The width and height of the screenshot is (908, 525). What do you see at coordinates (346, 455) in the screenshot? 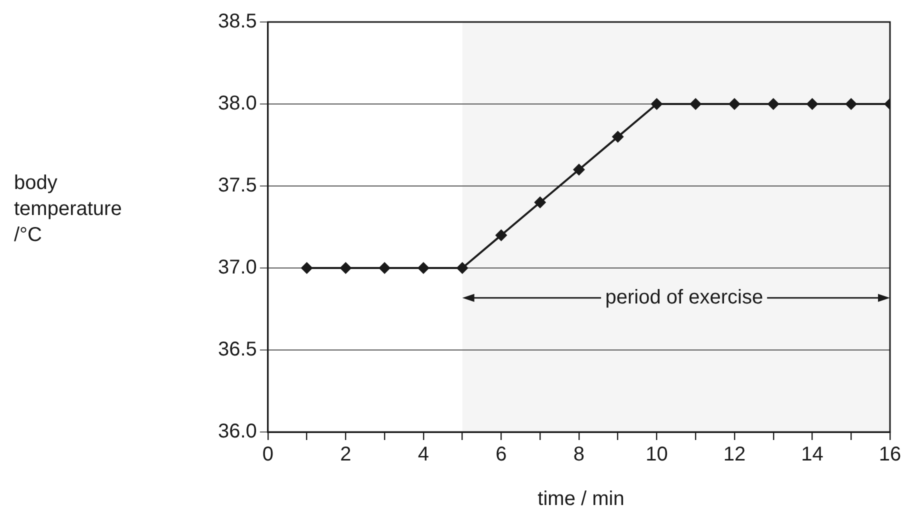
I see `x-tick-label: 2` at bounding box center [346, 455].